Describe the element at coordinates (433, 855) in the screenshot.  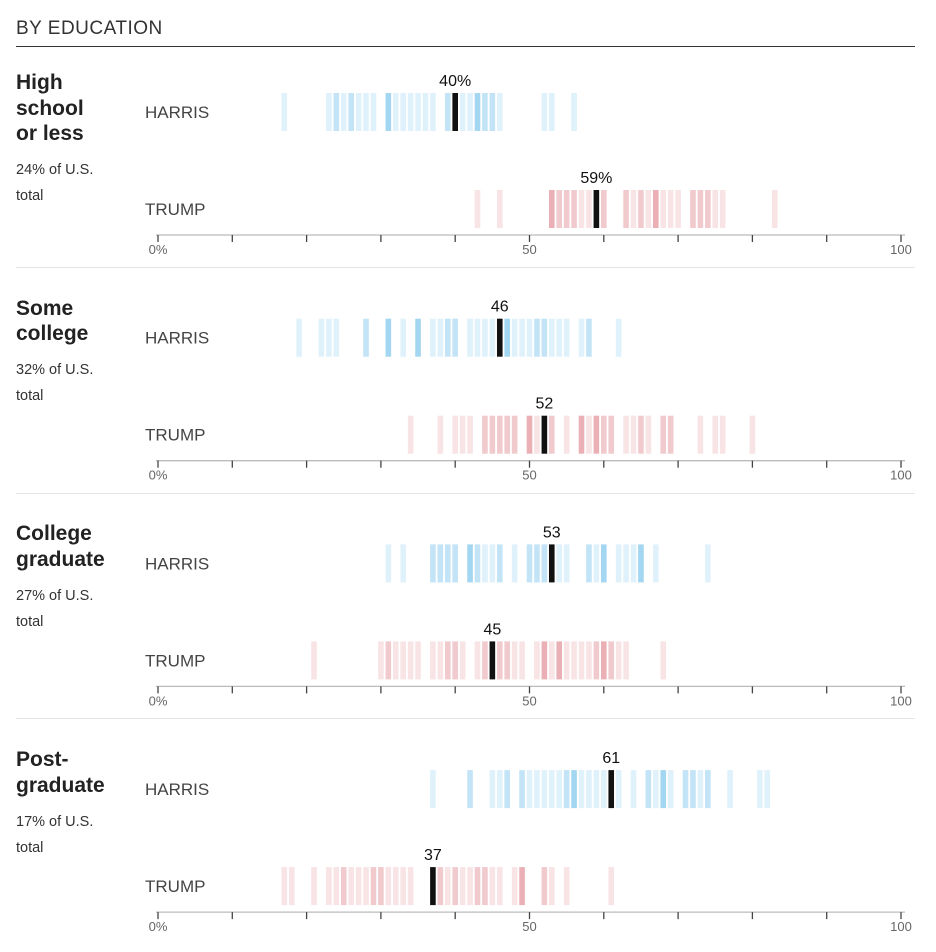
I see `value-label: 37` at that location.